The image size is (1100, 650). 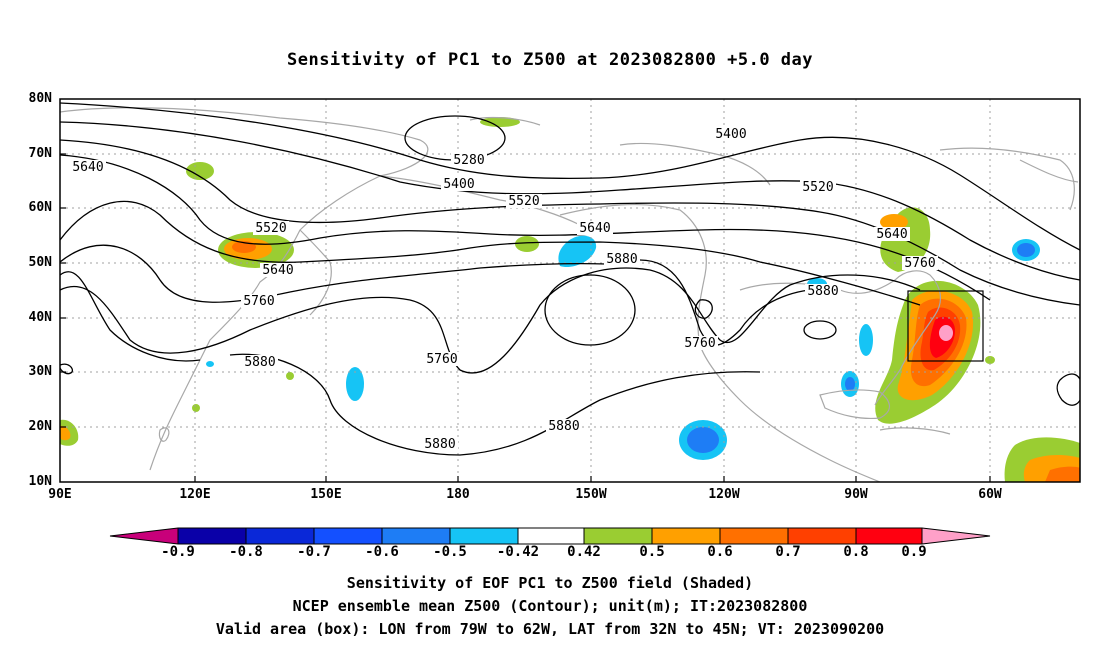 What do you see at coordinates (246, 552) in the screenshot?
I see `colorbar-label: -0.8` at bounding box center [246, 552].